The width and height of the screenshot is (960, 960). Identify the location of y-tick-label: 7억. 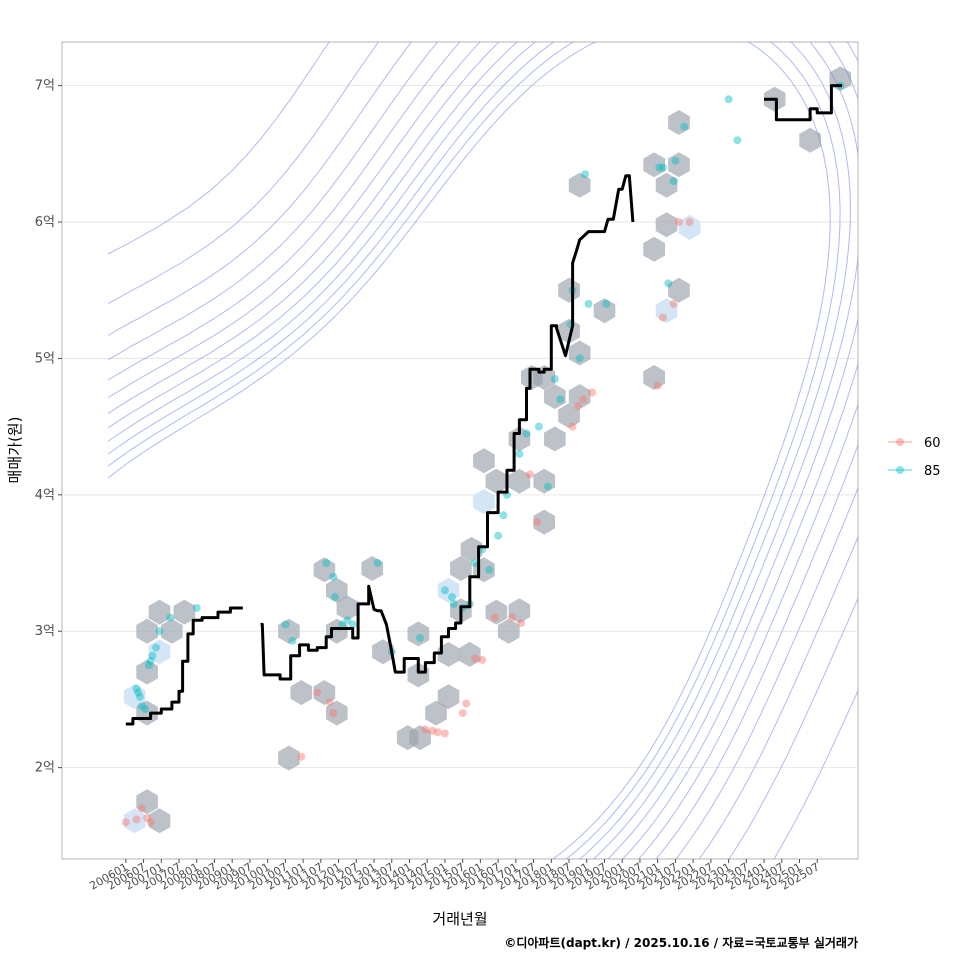
(45, 86).